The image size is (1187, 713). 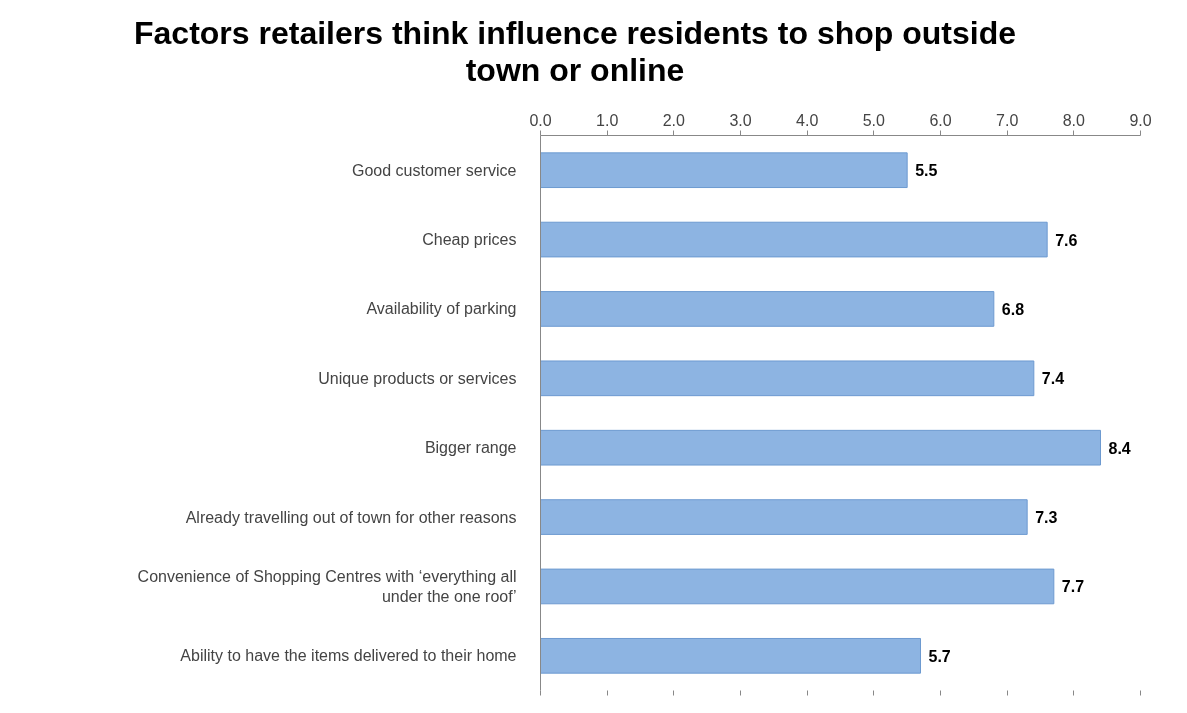 What do you see at coordinates (1066, 240) in the screenshot?
I see `data-label: 7.6` at bounding box center [1066, 240].